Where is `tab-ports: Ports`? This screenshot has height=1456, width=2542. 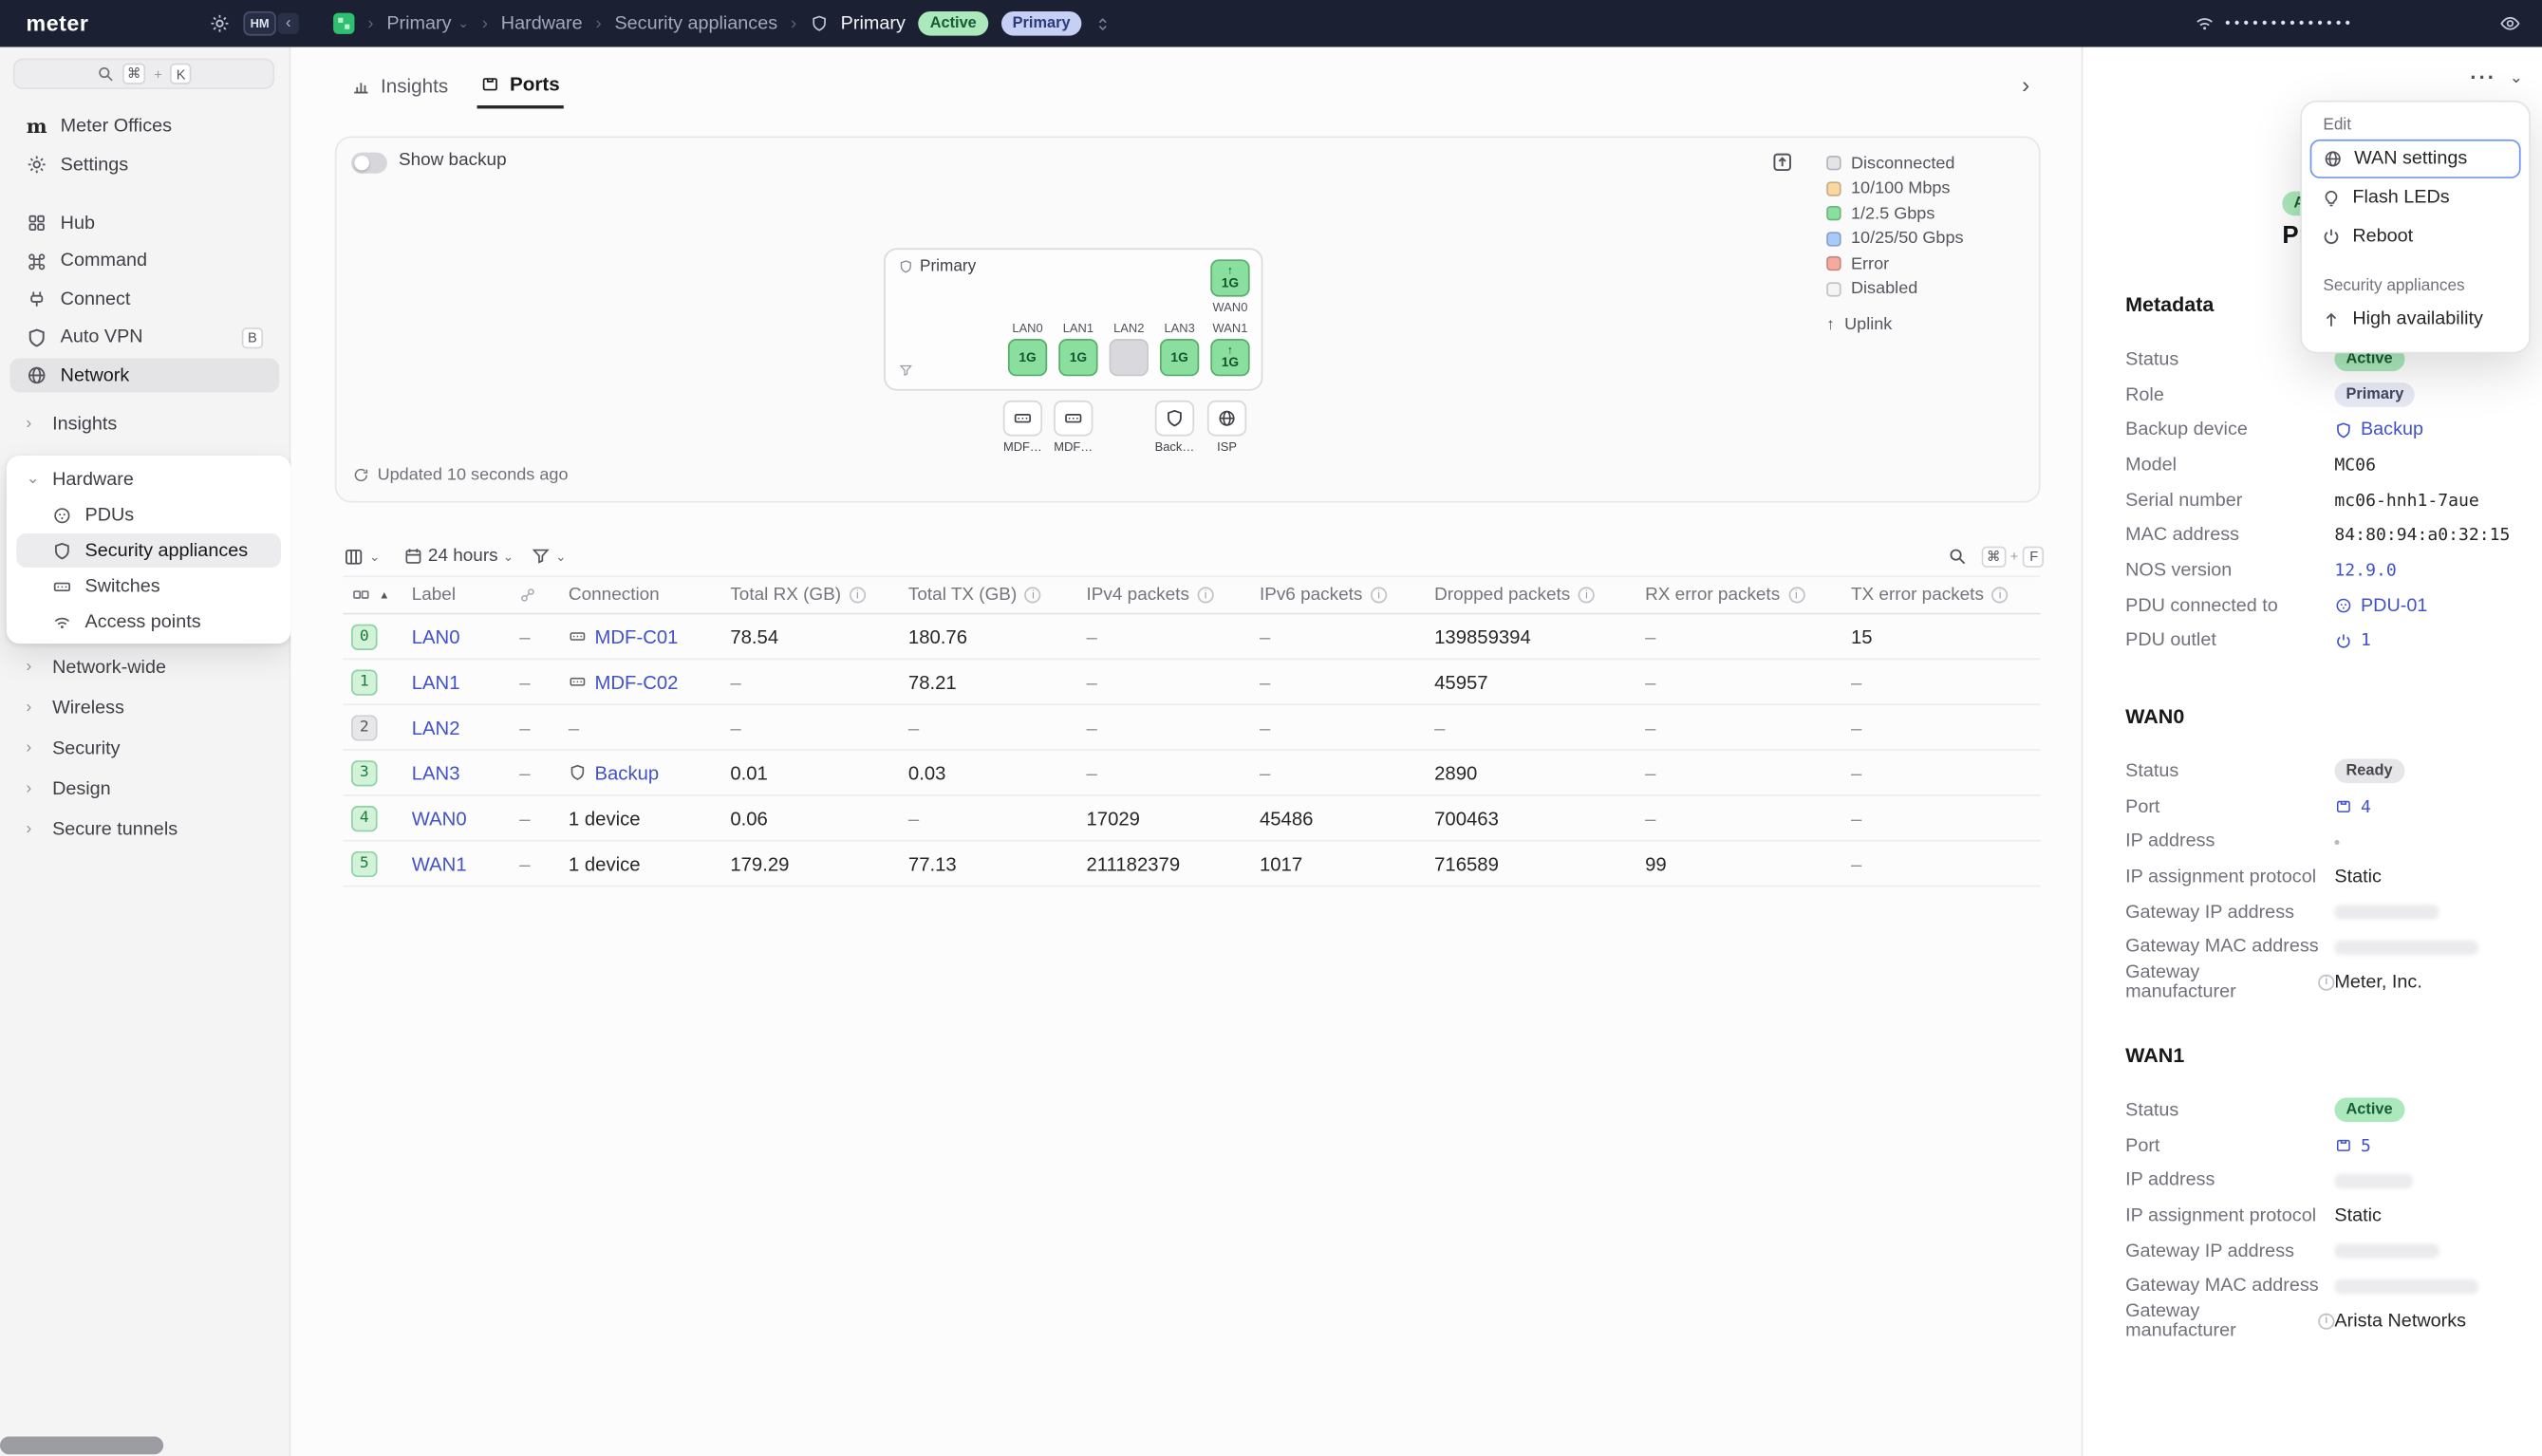 tab-ports: Ports is located at coordinates (520, 86).